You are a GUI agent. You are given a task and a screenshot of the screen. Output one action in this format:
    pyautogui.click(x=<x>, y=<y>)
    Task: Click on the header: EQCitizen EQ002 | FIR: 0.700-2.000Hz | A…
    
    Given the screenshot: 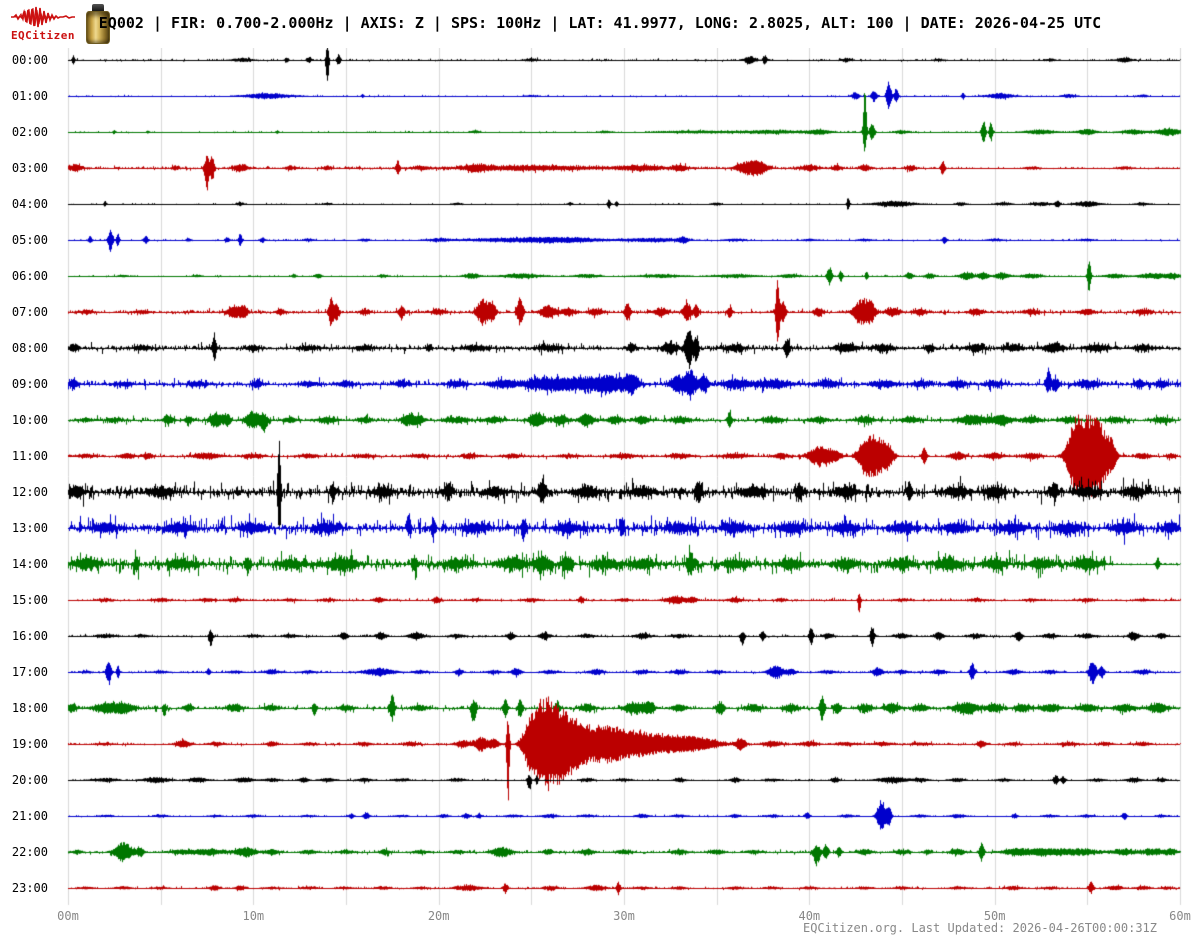 What is the action you would take?
    pyautogui.click(x=600, y=24)
    